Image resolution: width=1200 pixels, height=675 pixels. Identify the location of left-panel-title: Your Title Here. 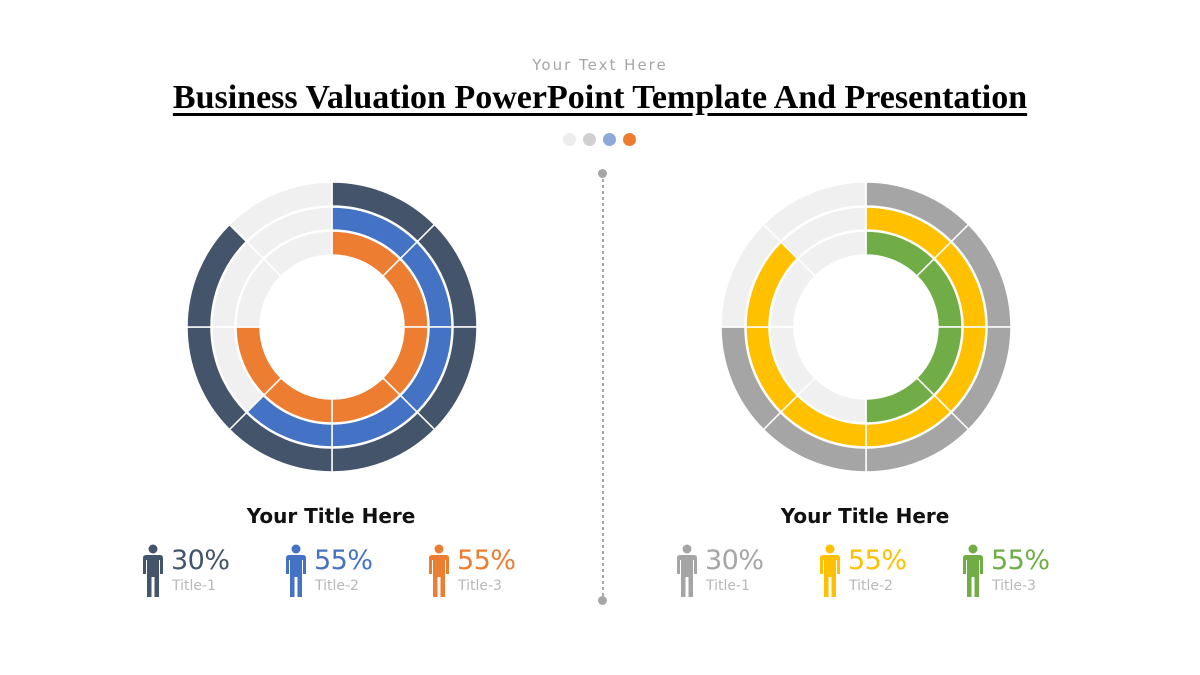
(331, 516).